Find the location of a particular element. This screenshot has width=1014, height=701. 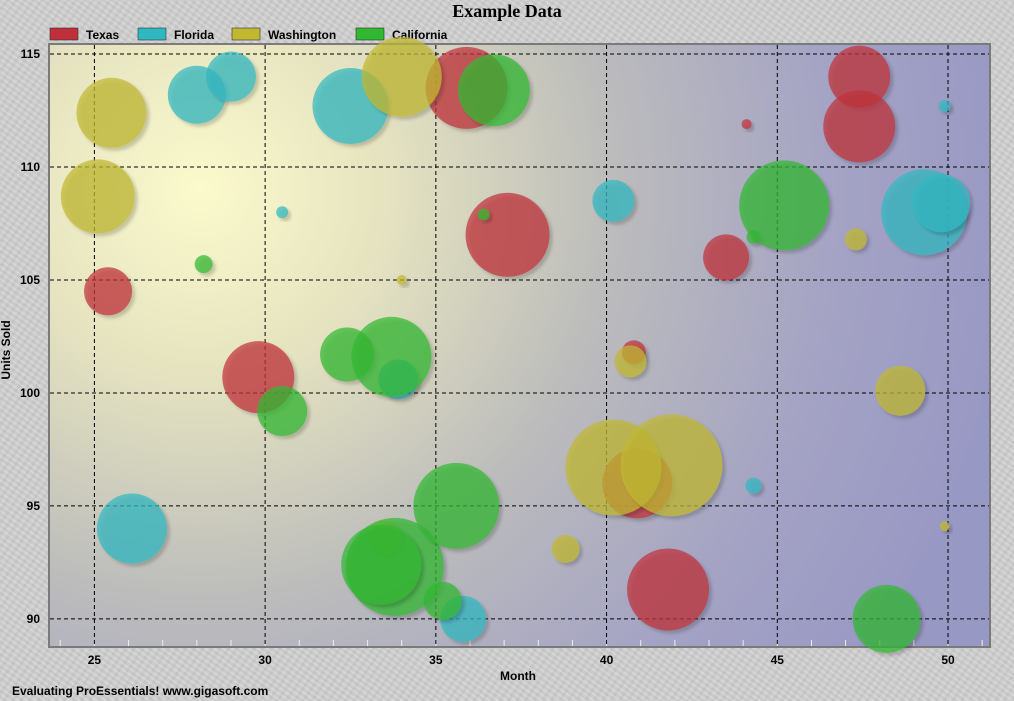

x-tick-label: 25 is located at coordinates (95, 660).